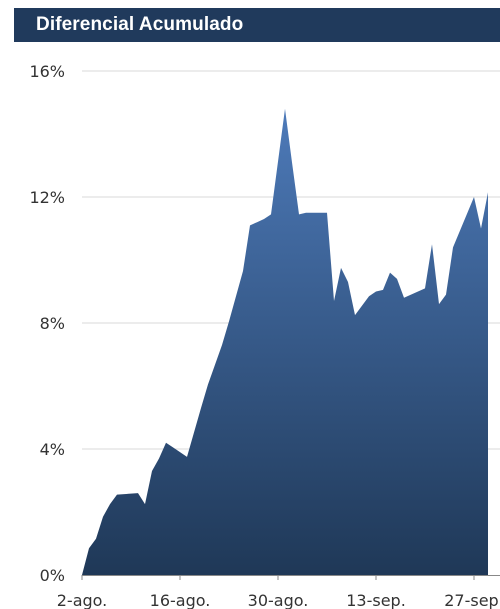 The width and height of the screenshot is (500, 609). Describe the element at coordinates (82, 600) in the screenshot. I see `x-tick-label: 2-ago.` at that location.